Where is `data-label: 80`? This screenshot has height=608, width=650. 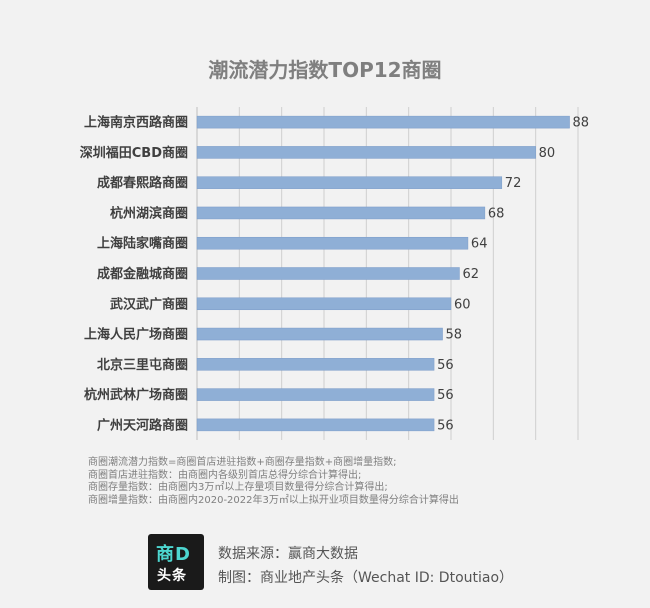 data-label: 80 is located at coordinates (547, 153).